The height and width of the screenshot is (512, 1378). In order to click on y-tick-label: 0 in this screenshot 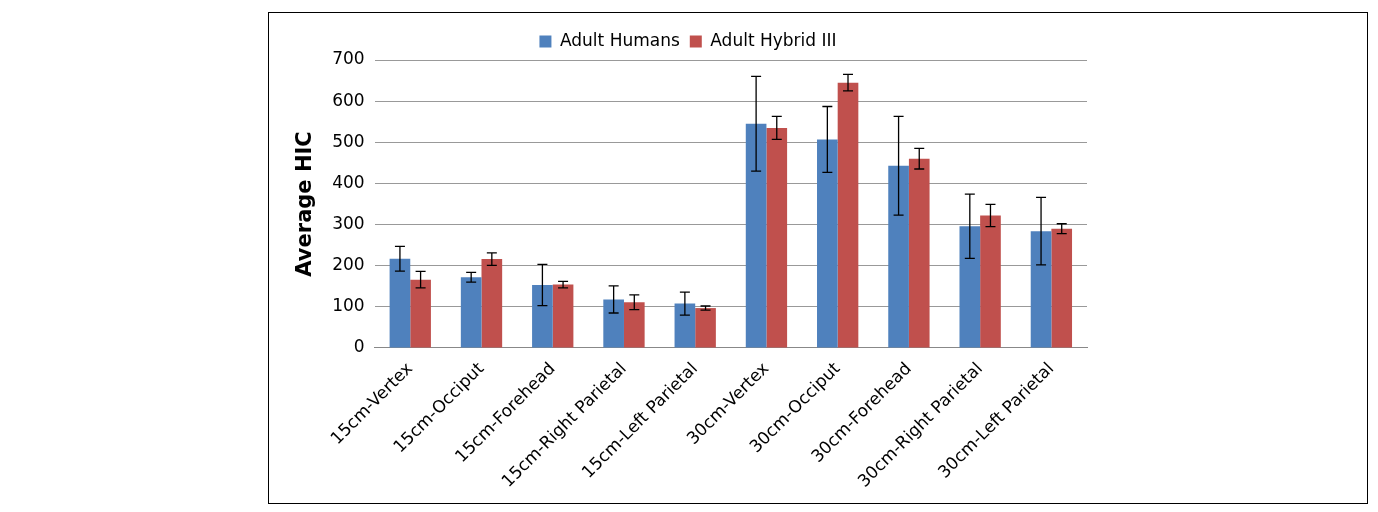, I will do `click(359, 346)`.